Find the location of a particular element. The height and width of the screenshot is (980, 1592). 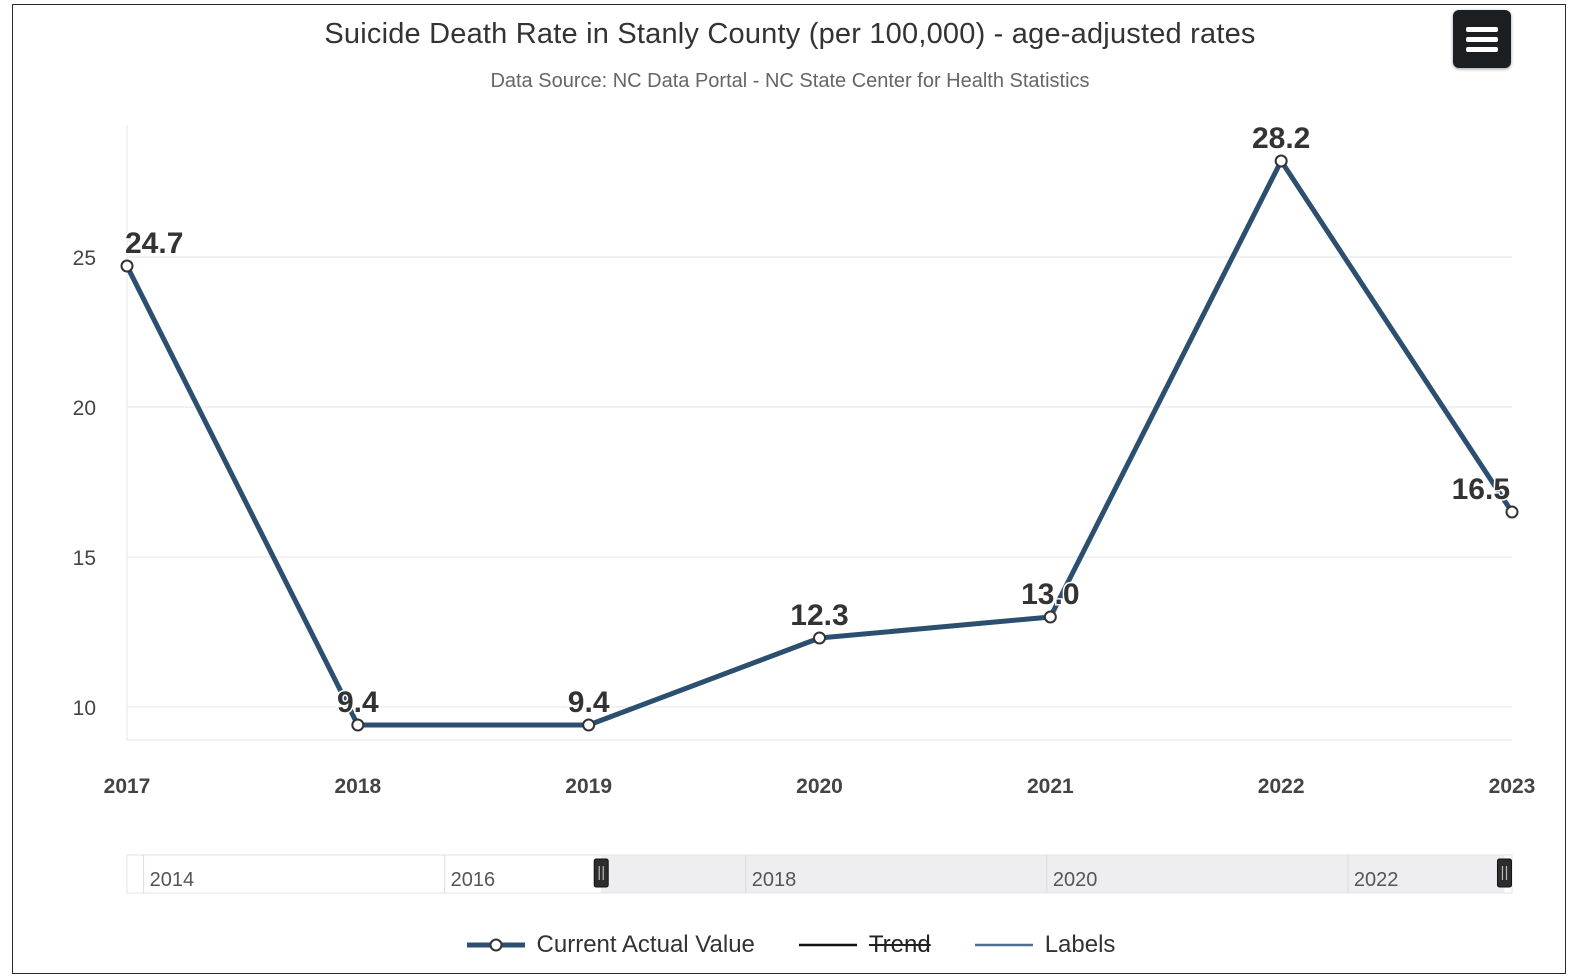

x-tick-label: 2017 is located at coordinates (127, 786).